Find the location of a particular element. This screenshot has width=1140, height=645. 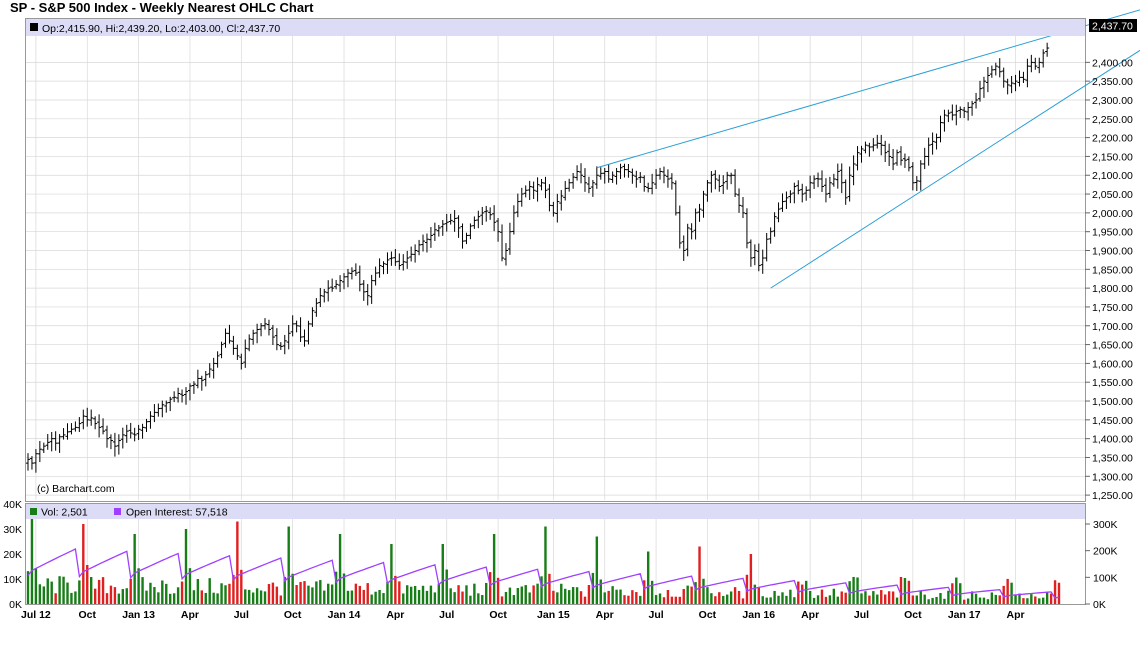

price-tick-label: 1,500.00 is located at coordinates (1112, 402).